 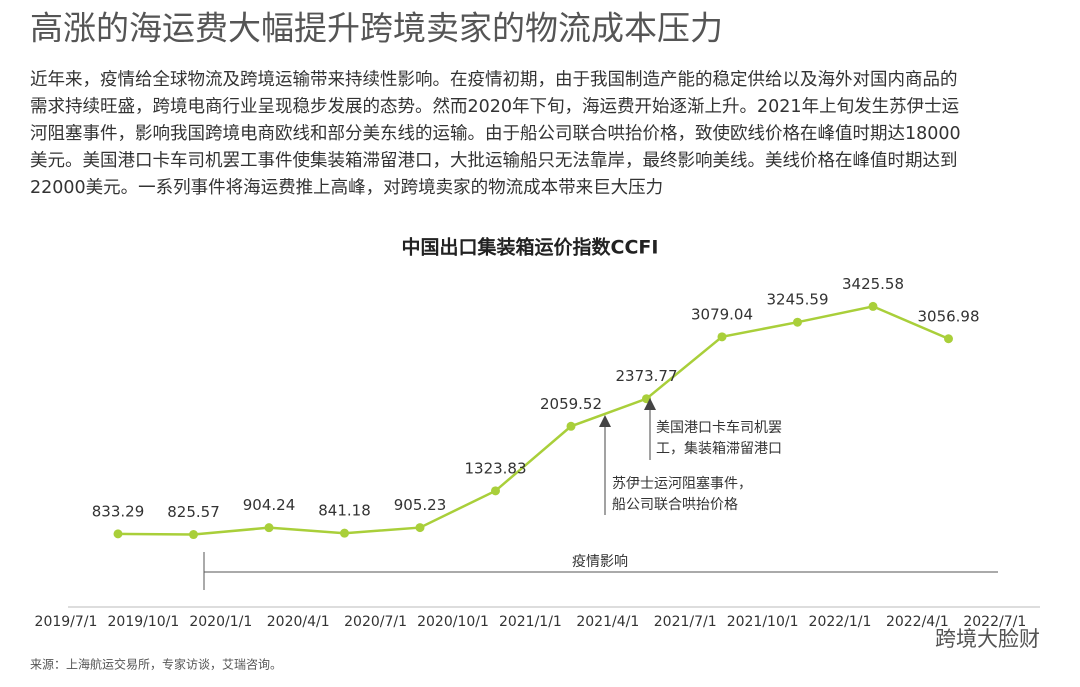 What do you see at coordinates (722, 314) in the screenshot?
I see `data-label: 3079.04` at bounding box center [722, 314].